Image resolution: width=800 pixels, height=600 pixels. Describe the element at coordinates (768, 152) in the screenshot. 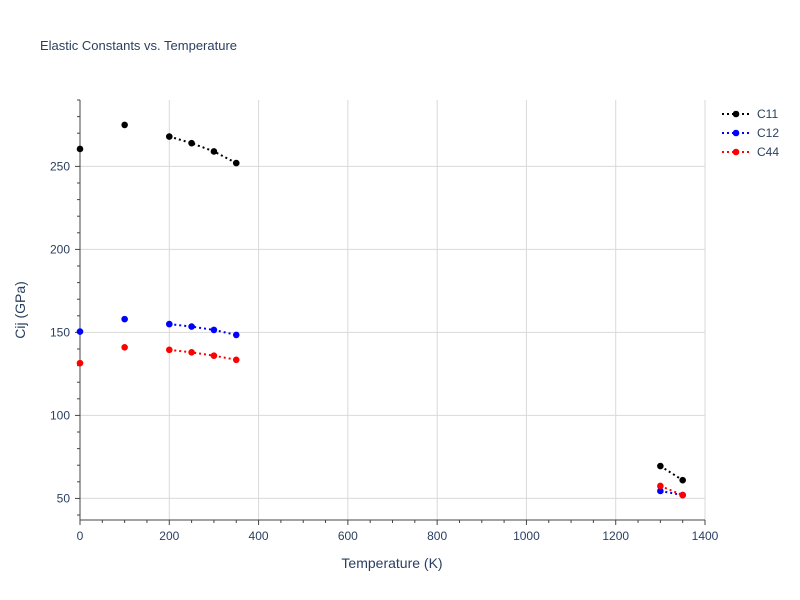

I see `legend-label: C44` at that location.